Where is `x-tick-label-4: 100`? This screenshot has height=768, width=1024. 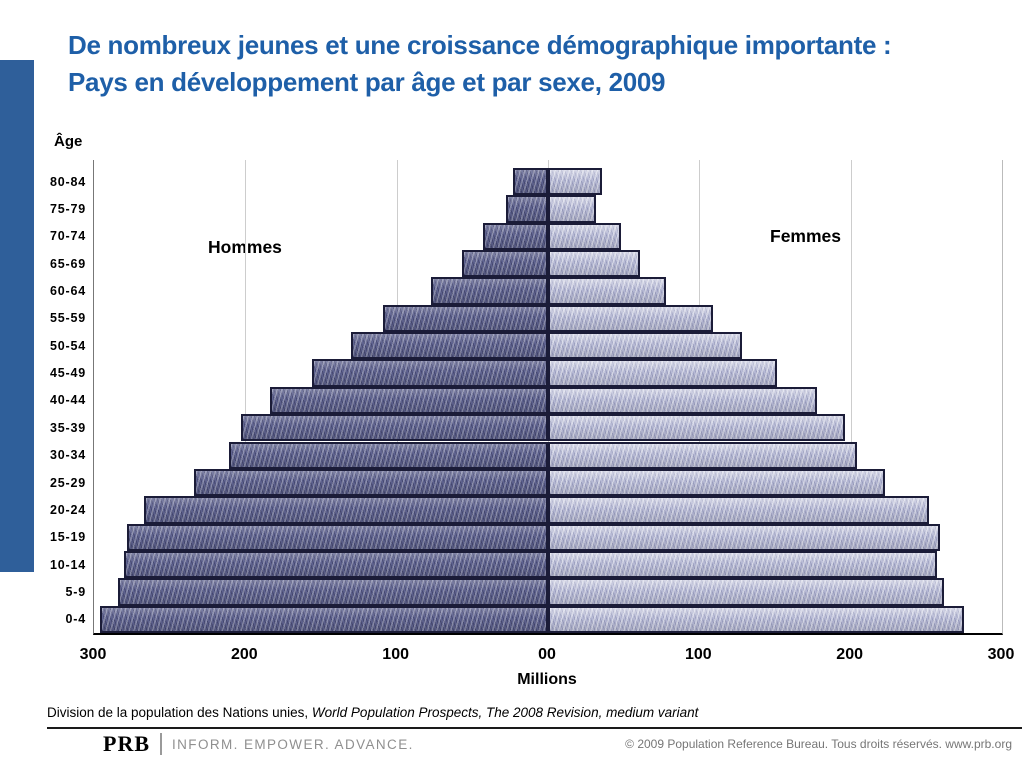
x-tick-label-4: 100 is located at coordinates (698, 654).